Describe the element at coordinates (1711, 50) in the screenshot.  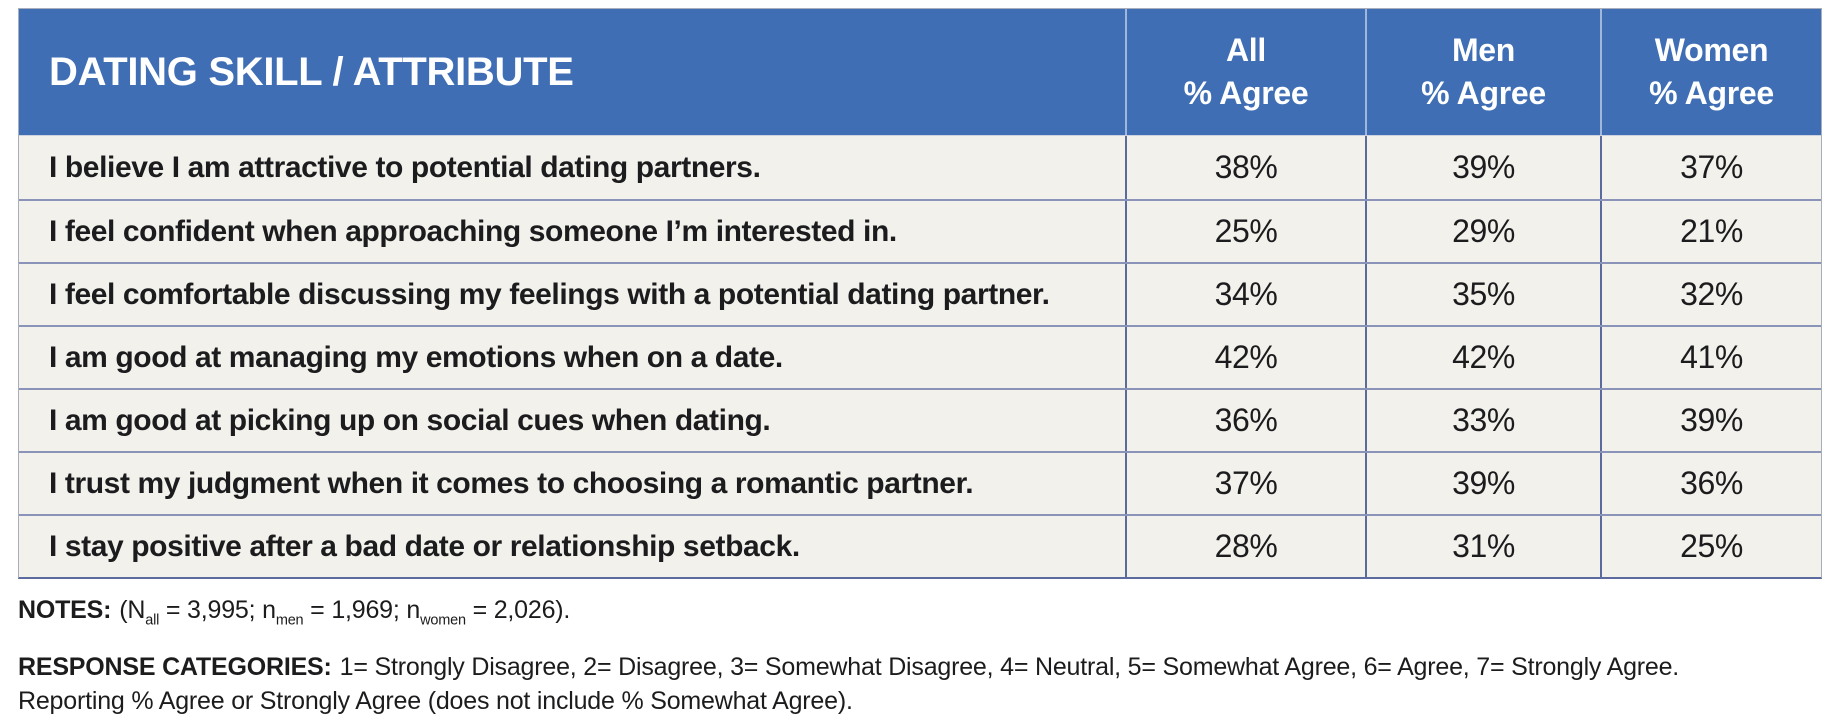
I see `header-col-women-line1: Women` at that location.